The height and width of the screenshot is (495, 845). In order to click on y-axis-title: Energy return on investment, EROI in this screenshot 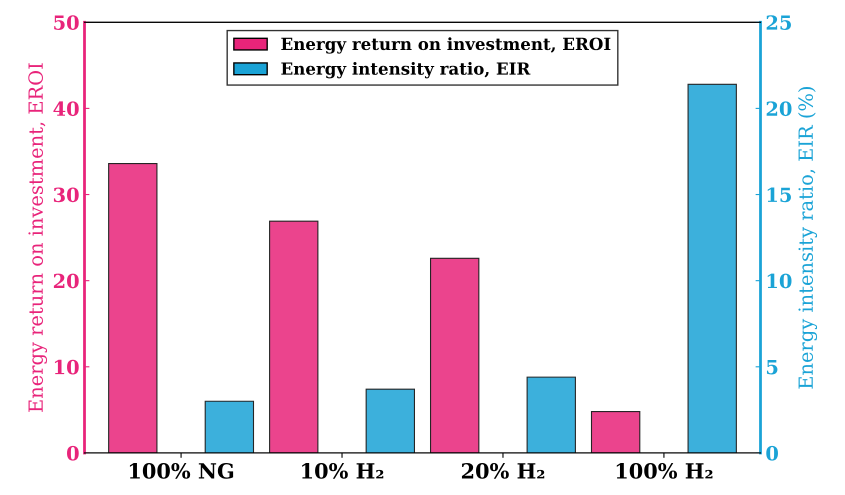, I will do `click(38, 237)`.